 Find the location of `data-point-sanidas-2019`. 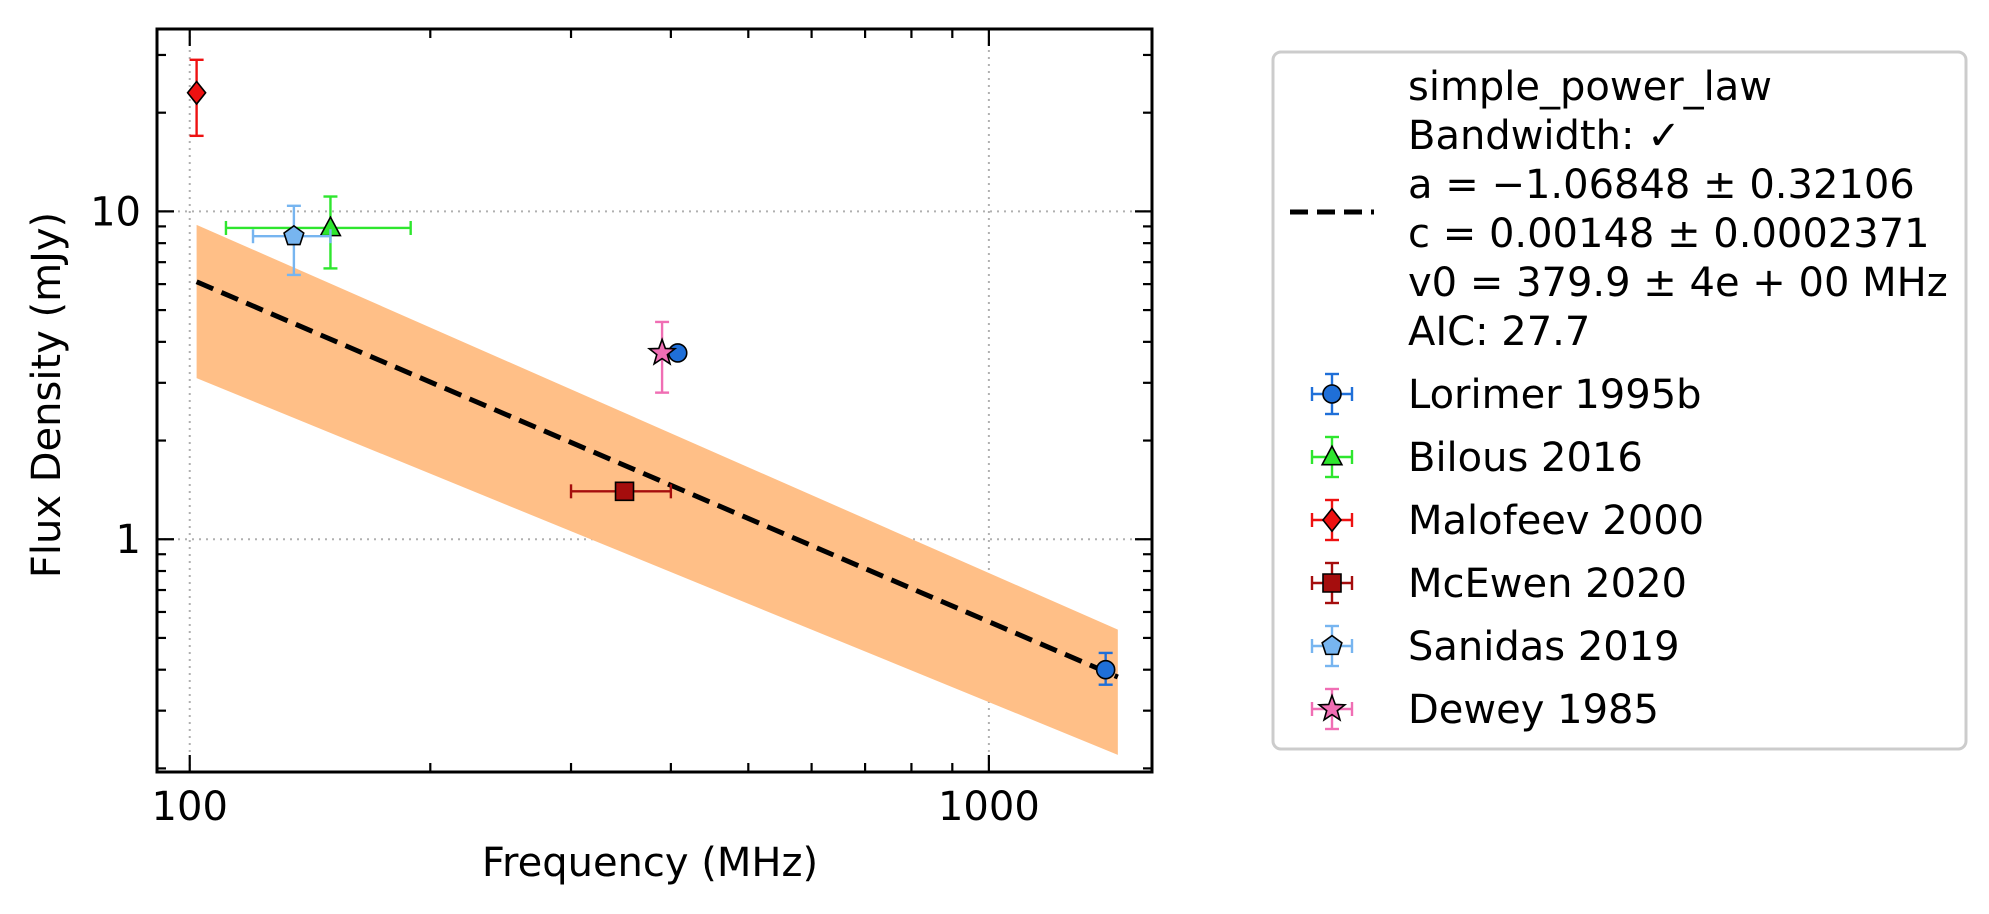

data-point-sanidas-2019 is located at coordinates (294, 235).